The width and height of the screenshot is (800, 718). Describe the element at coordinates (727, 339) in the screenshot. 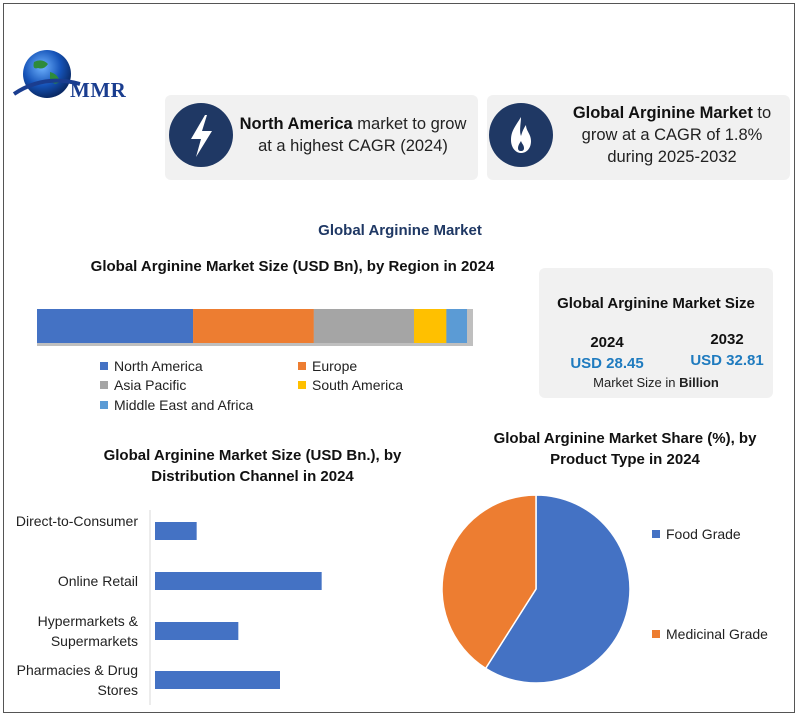

I see `year-2032-label: 2032` at that location.